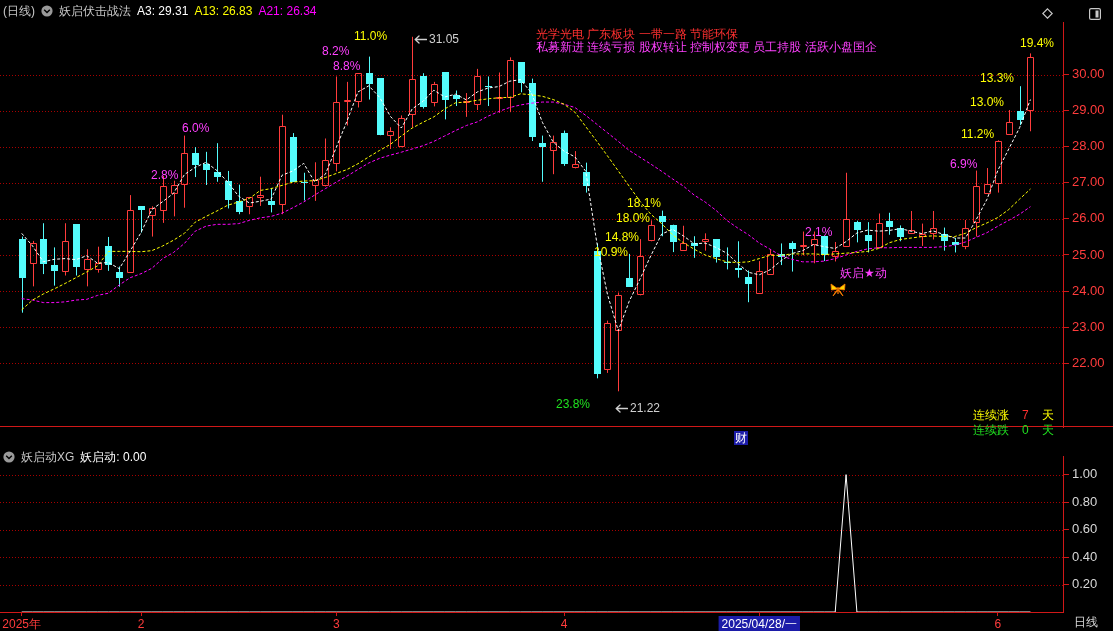 Image resolution: width=1113 pixels, height=631 pixels. I want to click on y-tick-label: 23.00, so click(1088, 326).